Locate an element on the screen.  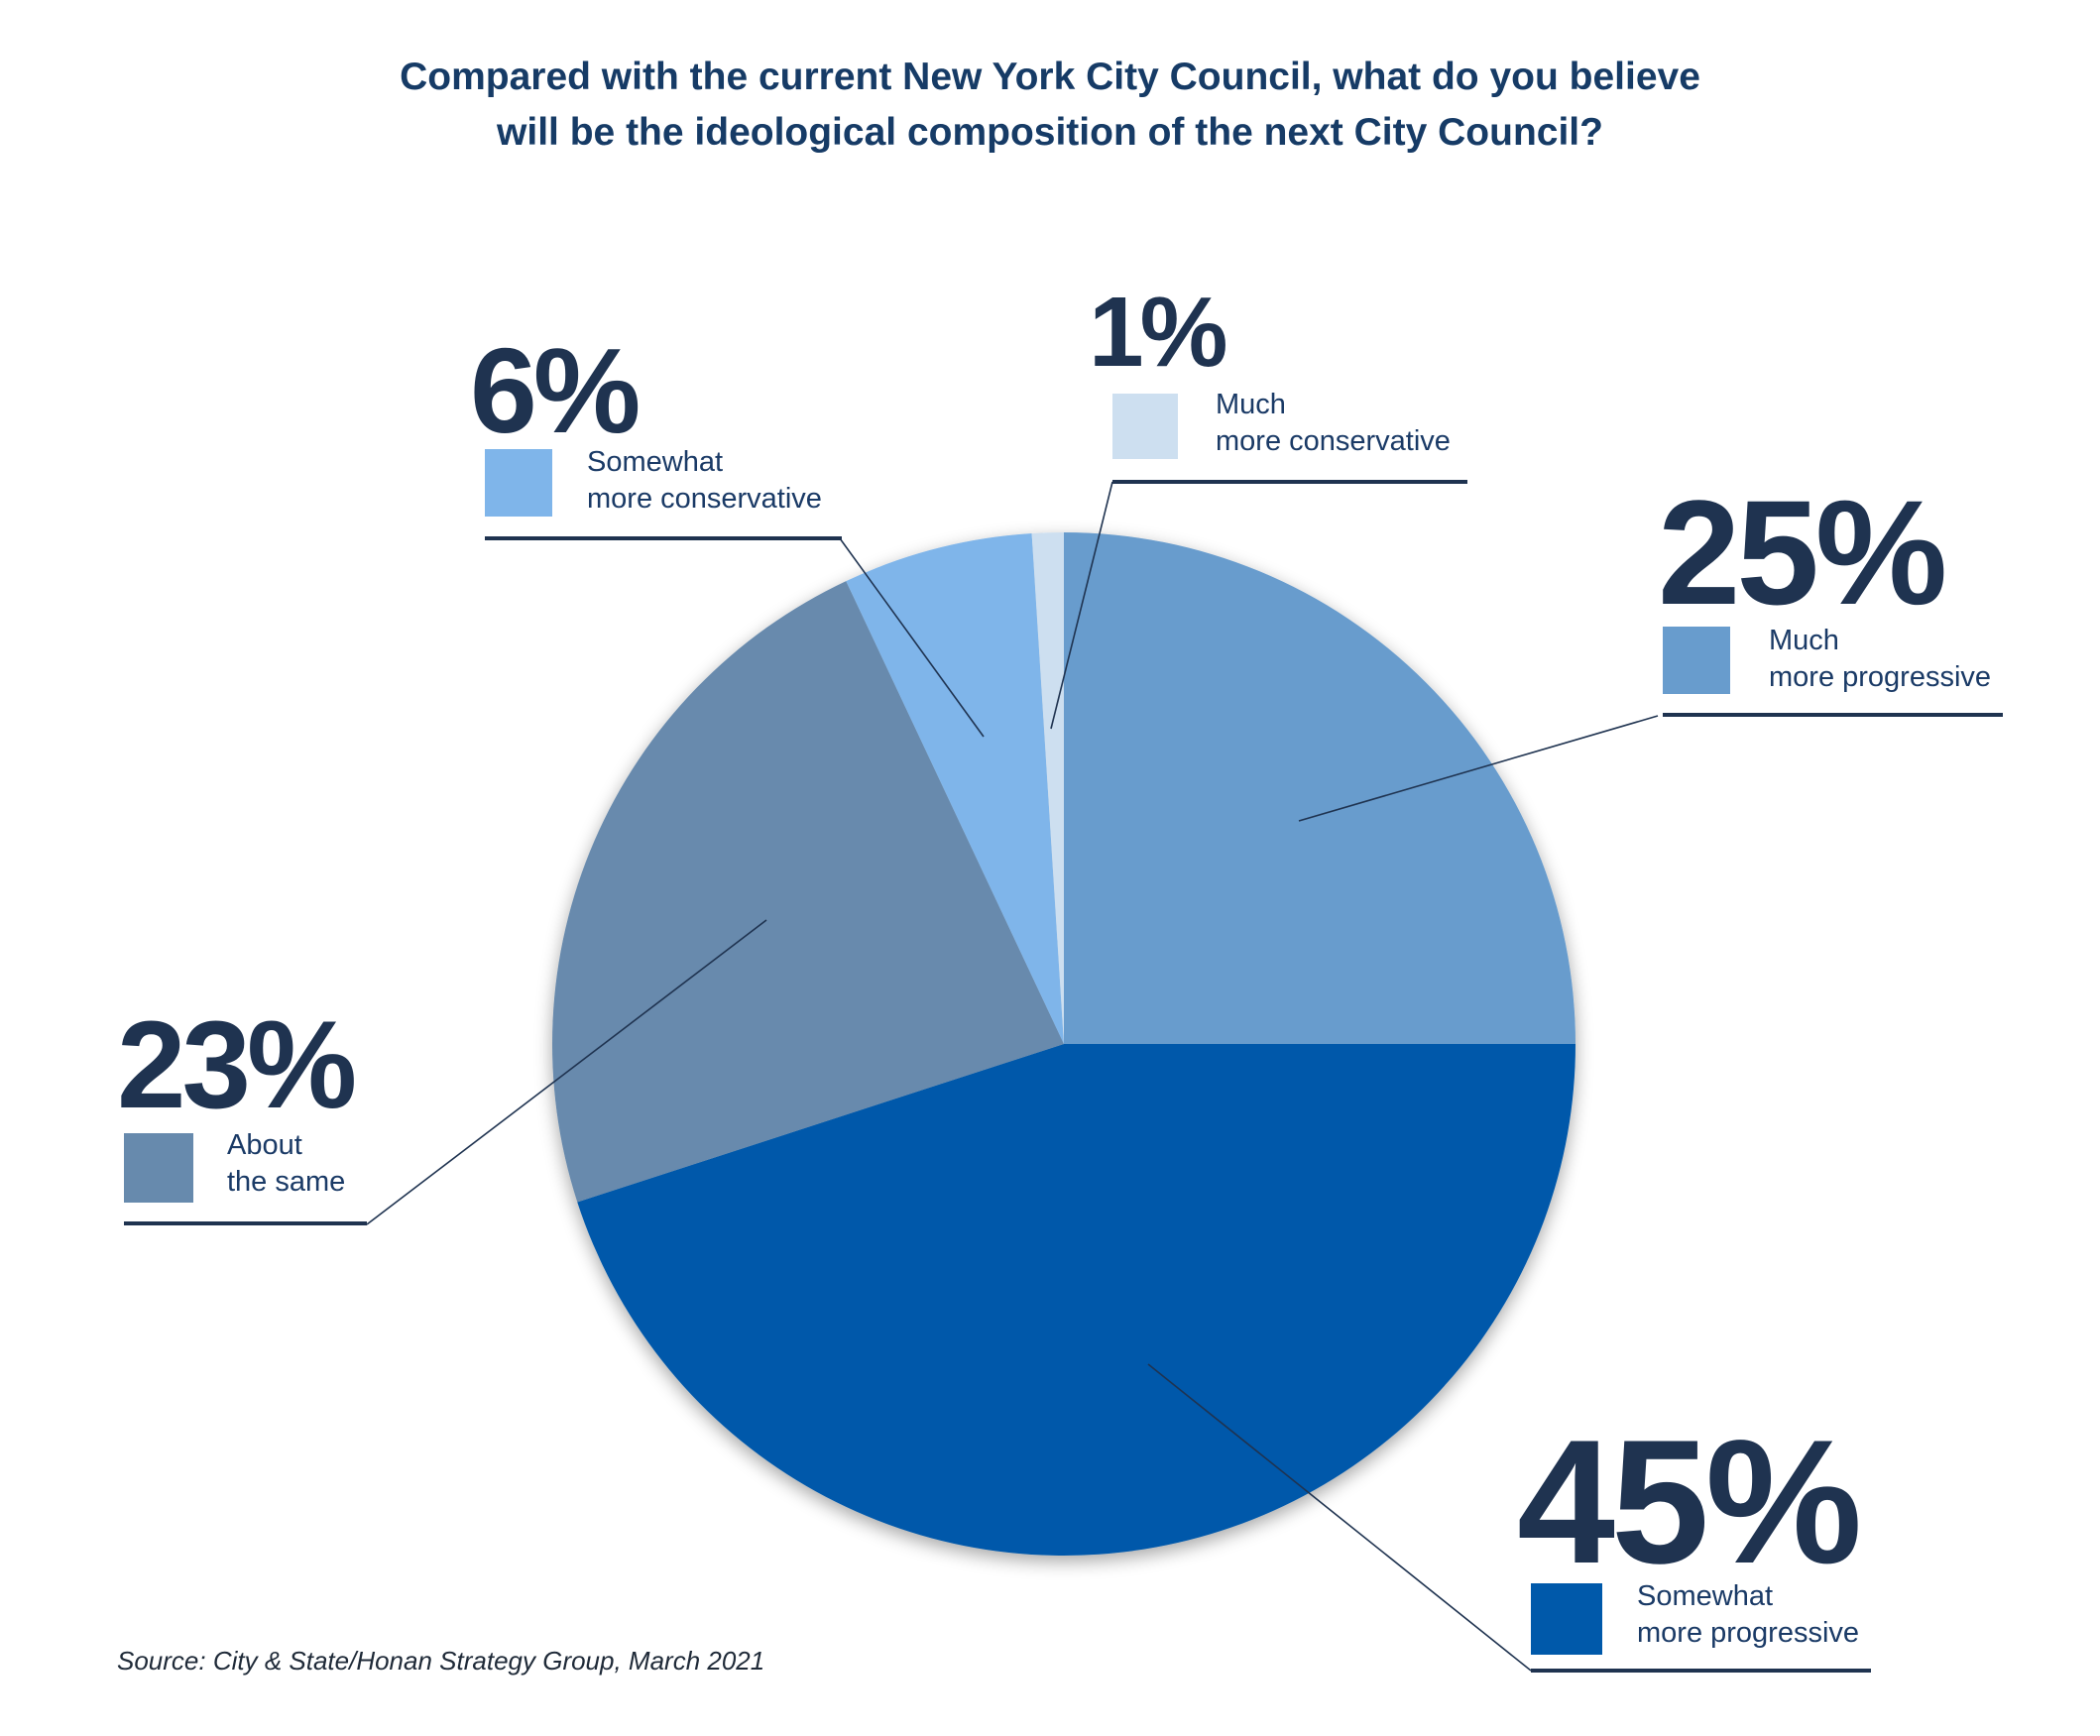
category-label-line-somewhat-more-progressive-1: Somewhat is located at coordinates (1706, 1596).